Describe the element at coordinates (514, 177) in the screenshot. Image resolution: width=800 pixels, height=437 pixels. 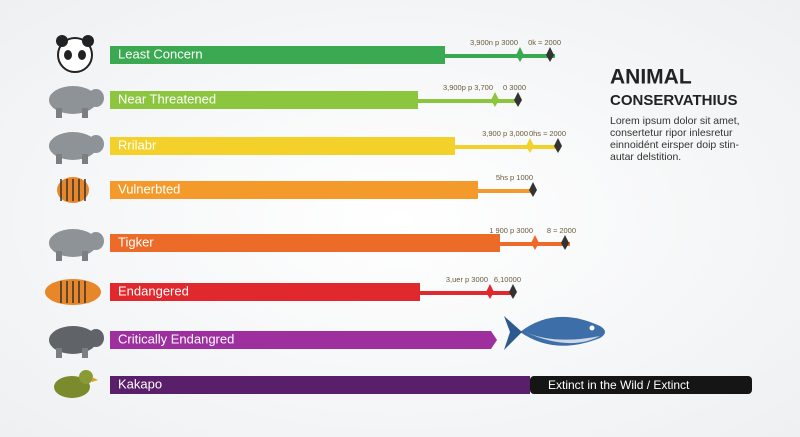
I see `row-note: 5hs p 1000` at that location.